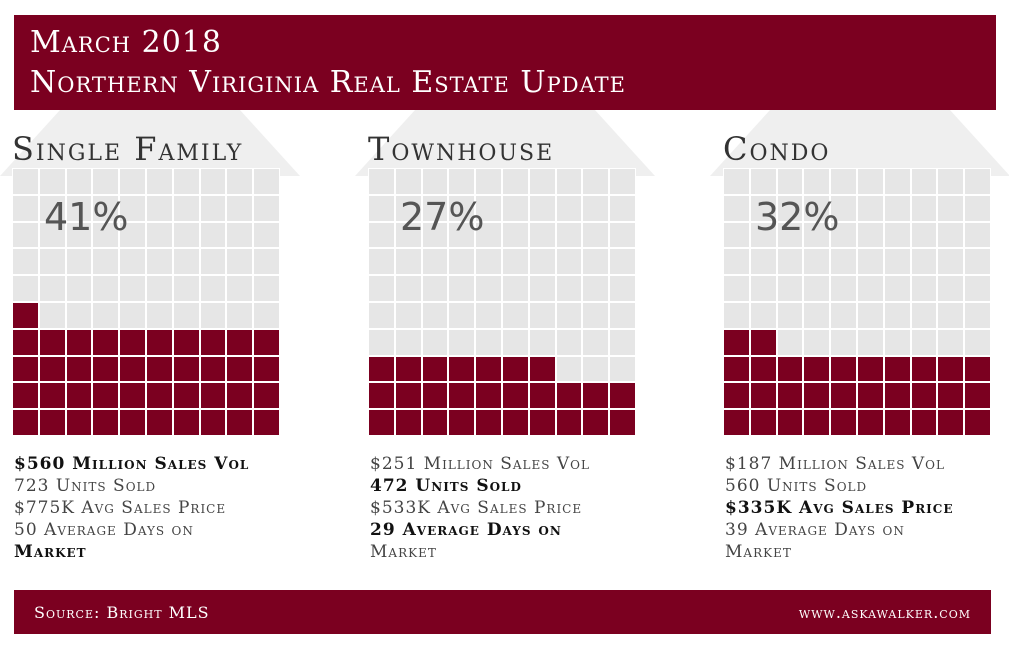  I want to click on header-title: Northern Viriginia Real Estate Update, so click(328, 82).